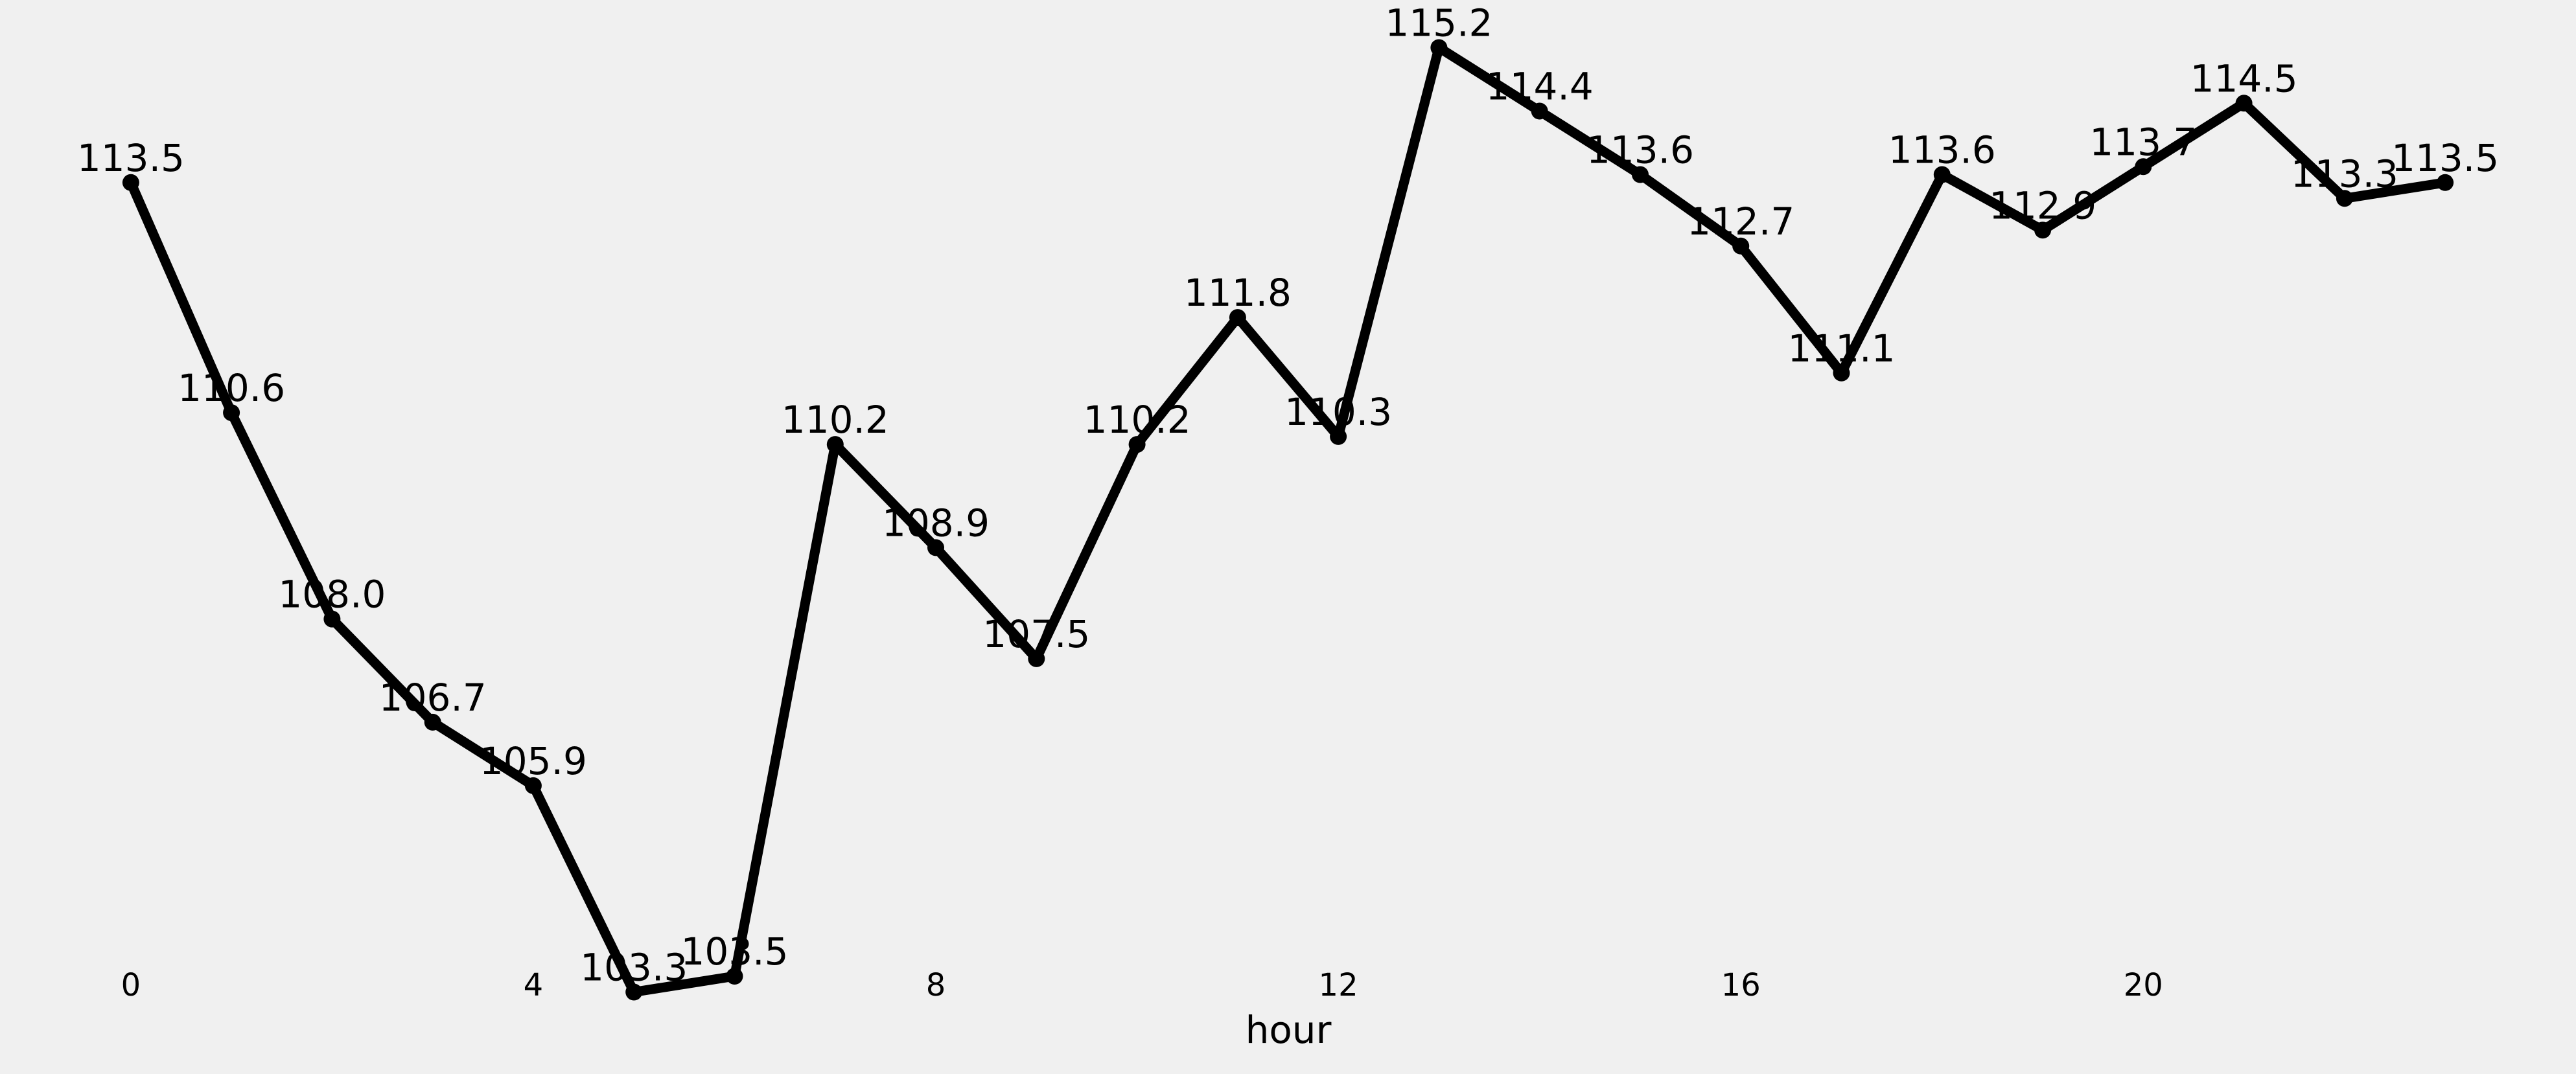  What do you see at coordinates (534, 761) in the screenshot?
I see `data-label: 105.9` at bounding box center [534, 761].